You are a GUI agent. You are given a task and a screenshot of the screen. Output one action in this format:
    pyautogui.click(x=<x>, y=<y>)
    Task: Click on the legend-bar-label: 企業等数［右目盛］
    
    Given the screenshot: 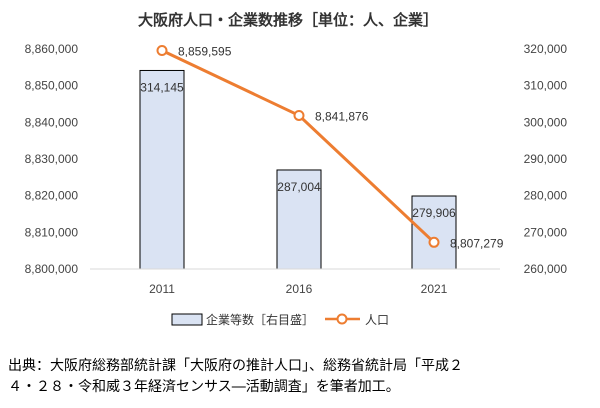 What is the action you would take?
    pyautogui.click(x=260, y=319)
    